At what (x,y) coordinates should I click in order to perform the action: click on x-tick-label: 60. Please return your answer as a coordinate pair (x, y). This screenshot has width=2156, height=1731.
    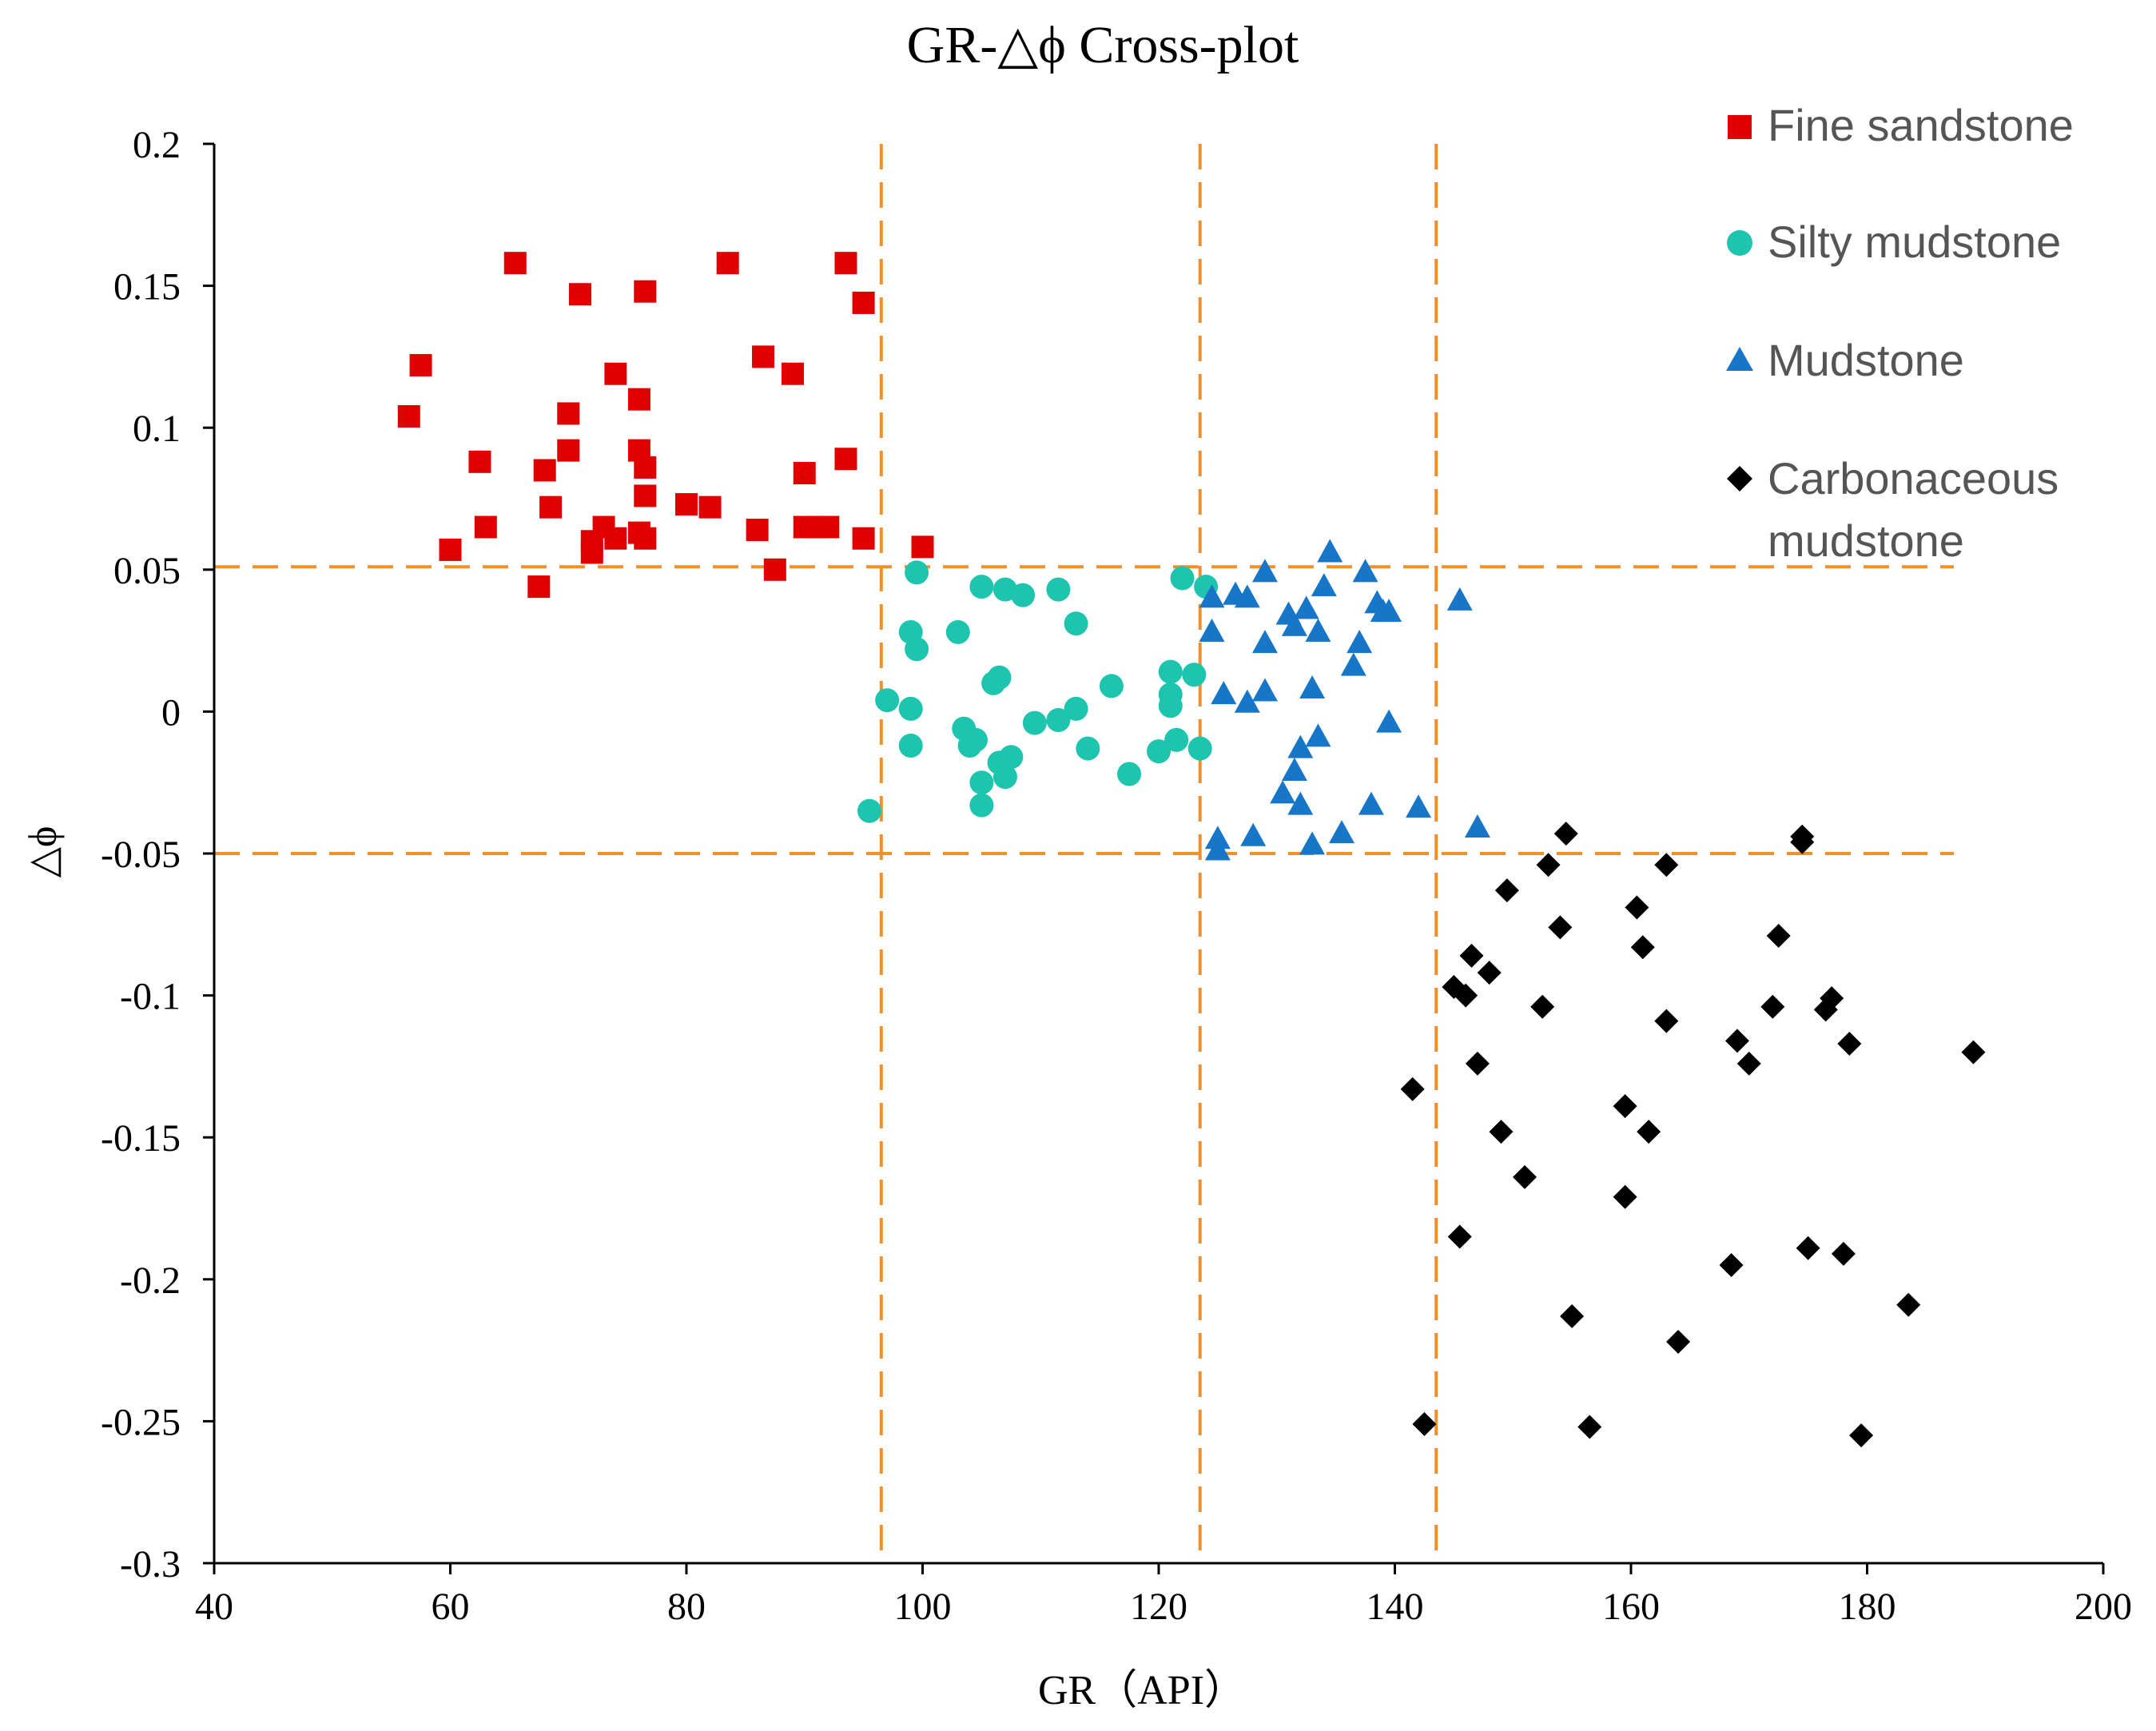
    Looking at the image, I should click on (451, 1607).